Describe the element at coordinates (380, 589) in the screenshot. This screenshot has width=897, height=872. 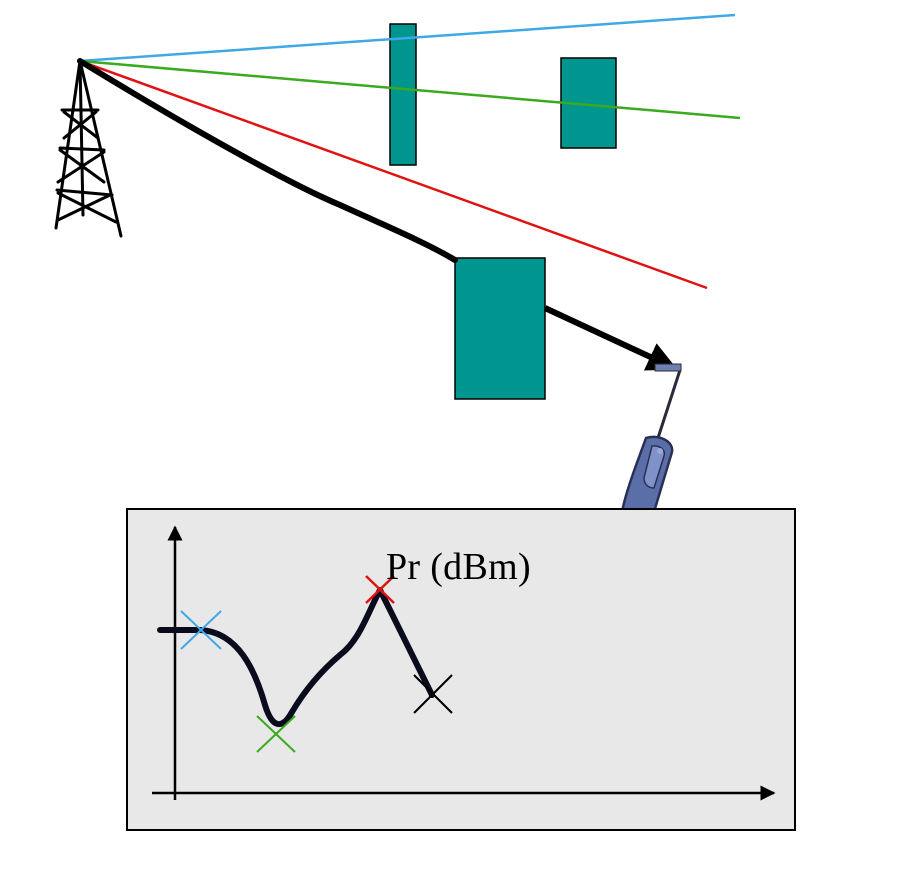
I see `marker-red` at that location.